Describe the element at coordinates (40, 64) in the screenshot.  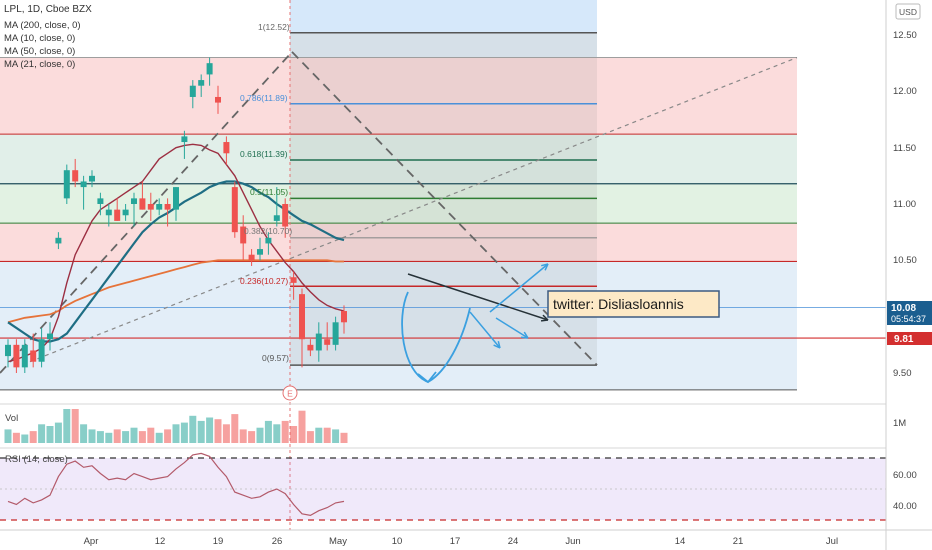
I see `indicator-ma21: MA (21, close, 0)` at that location.